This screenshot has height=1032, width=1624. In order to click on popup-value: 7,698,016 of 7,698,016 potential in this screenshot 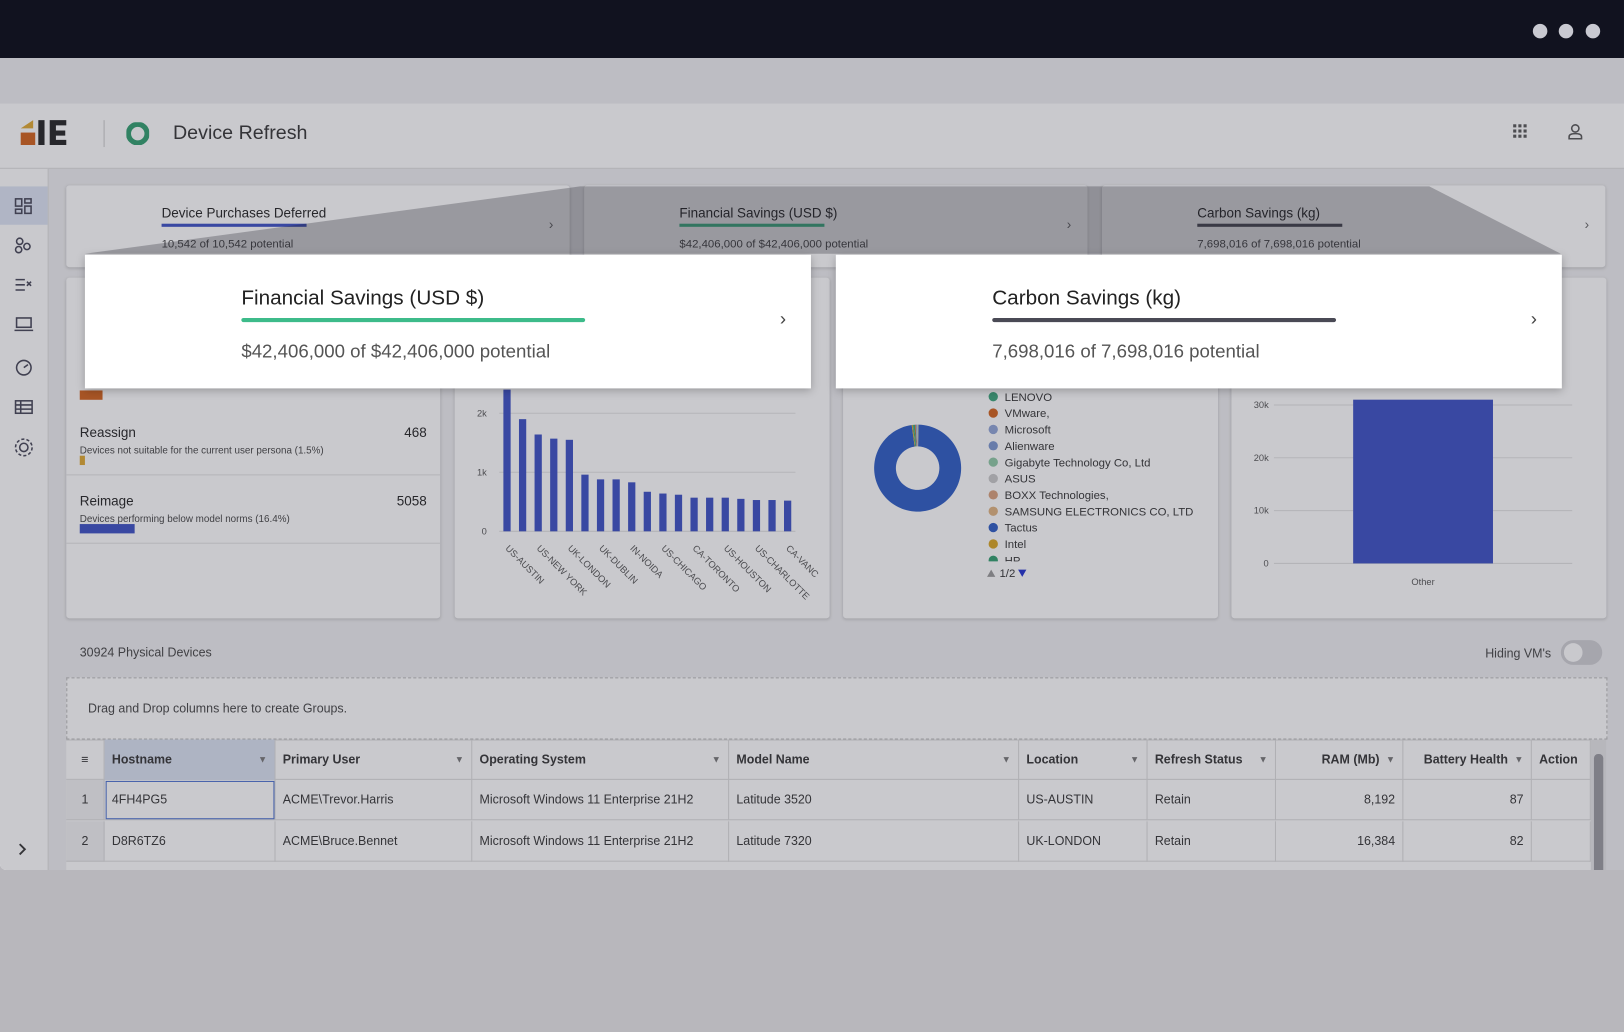, I will do `click(1125, 352)`.